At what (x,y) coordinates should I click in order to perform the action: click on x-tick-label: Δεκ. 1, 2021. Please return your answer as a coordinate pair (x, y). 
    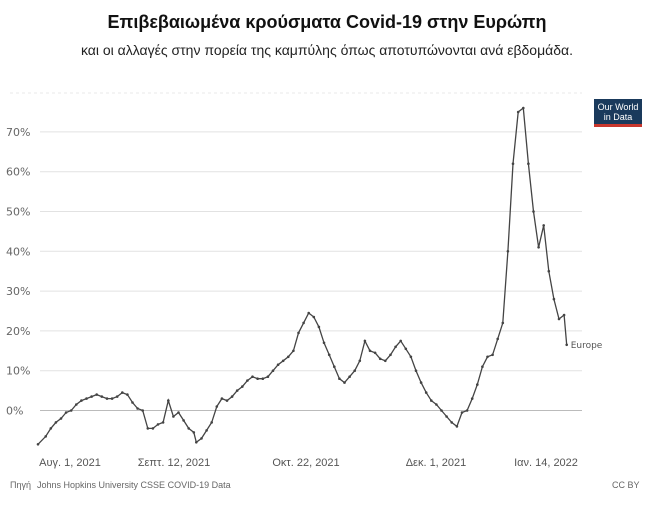
    Looking at the image, I should click on (436, 463).